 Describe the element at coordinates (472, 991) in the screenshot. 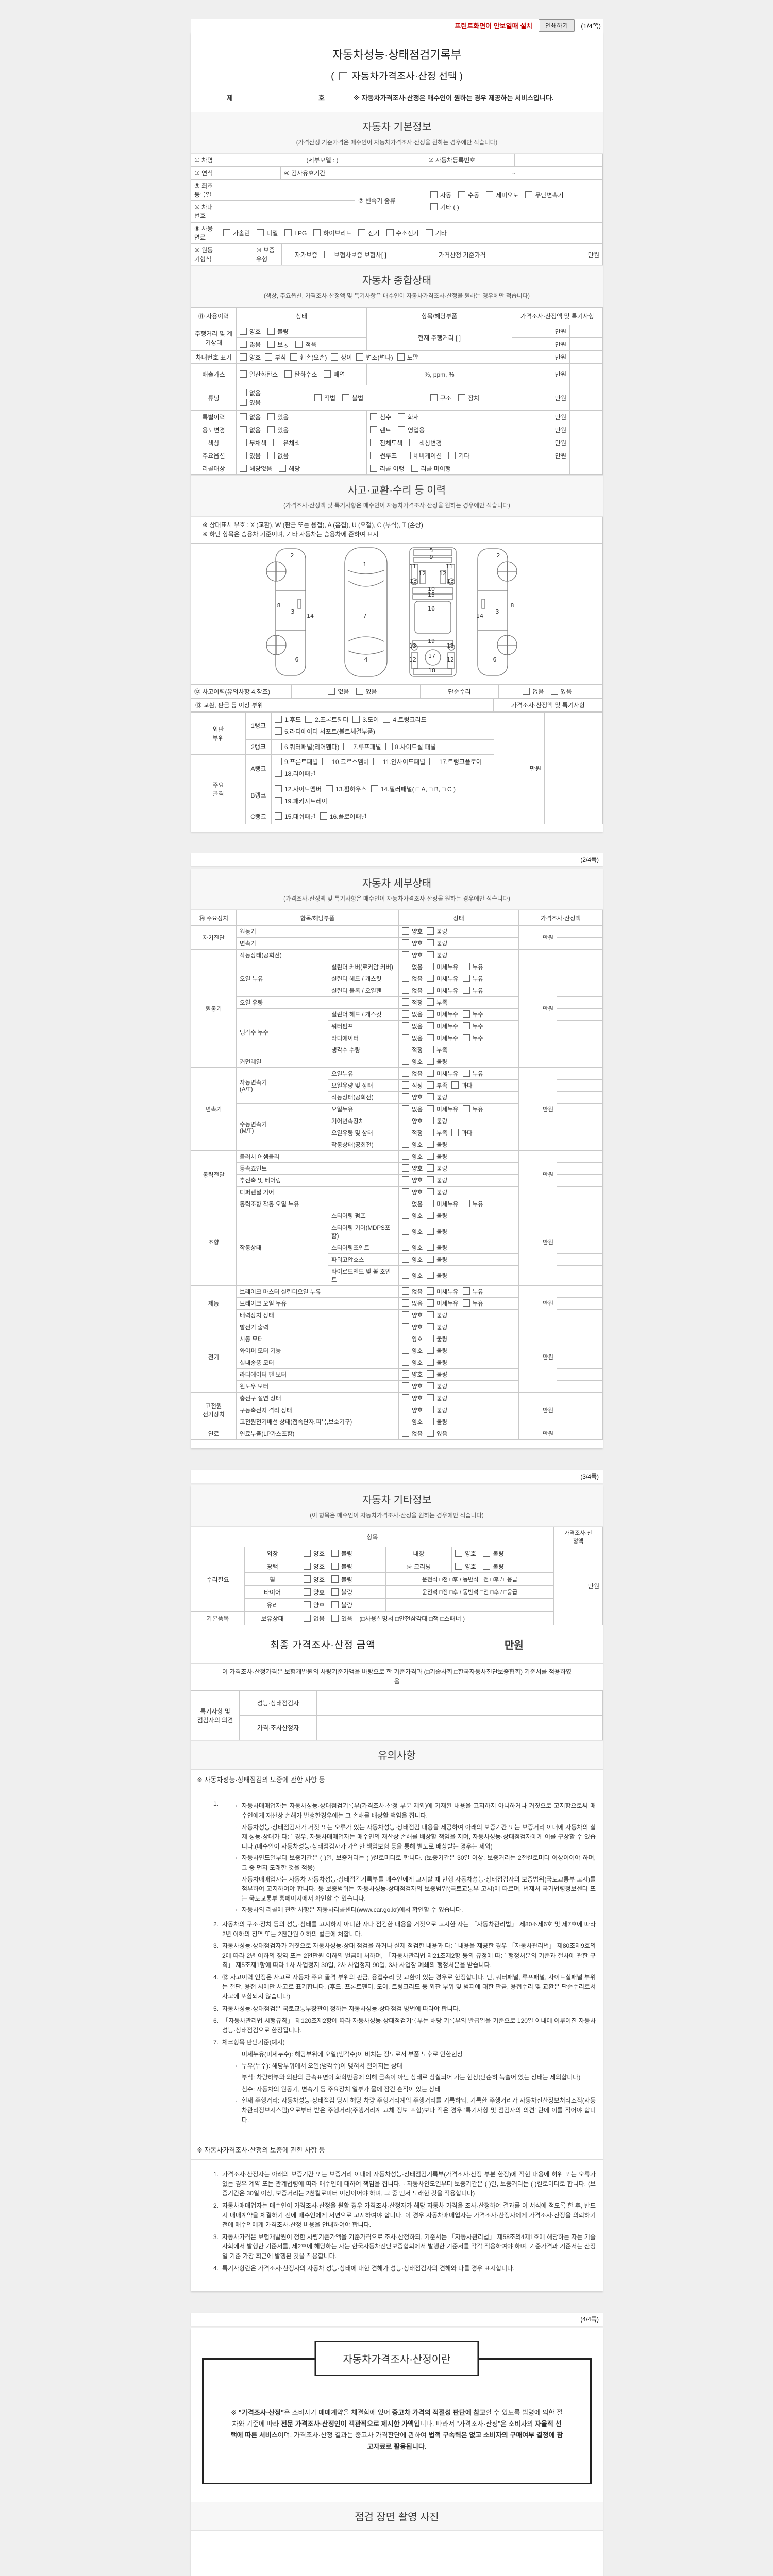

I see `checkbox-option: 누유` at that location.